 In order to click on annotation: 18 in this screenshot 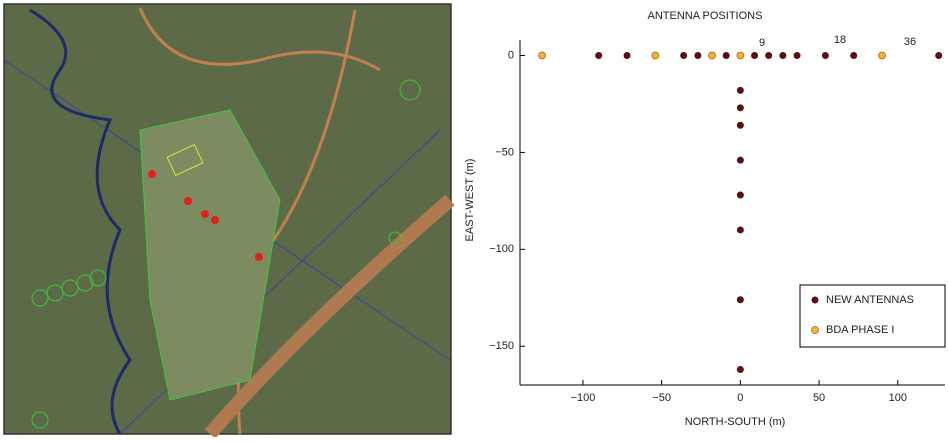, I will do `click(840, 40)`.